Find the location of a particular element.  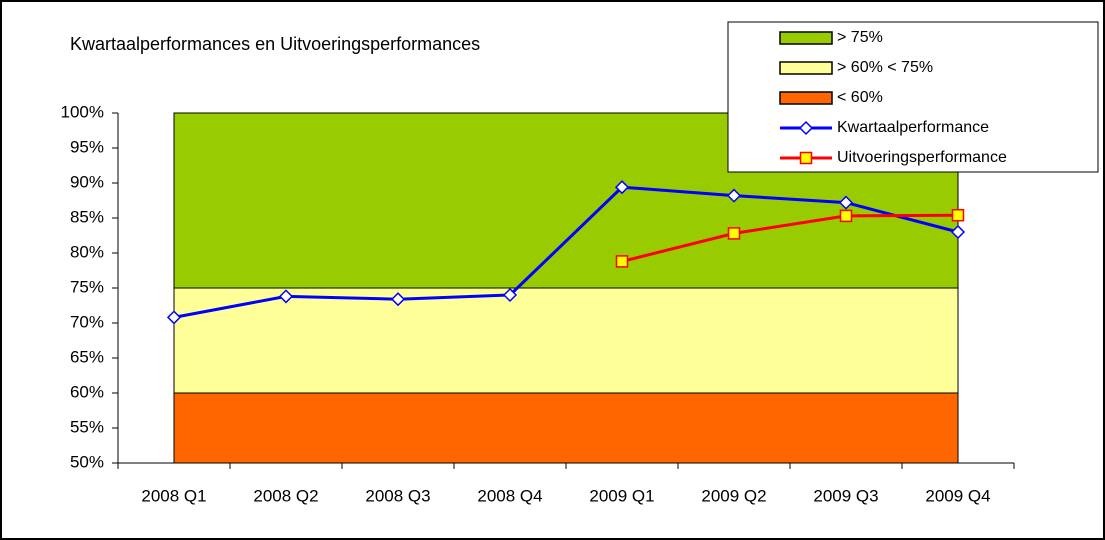

x-tick-label: 2008 Q3 is located at coordinates (397, 495).